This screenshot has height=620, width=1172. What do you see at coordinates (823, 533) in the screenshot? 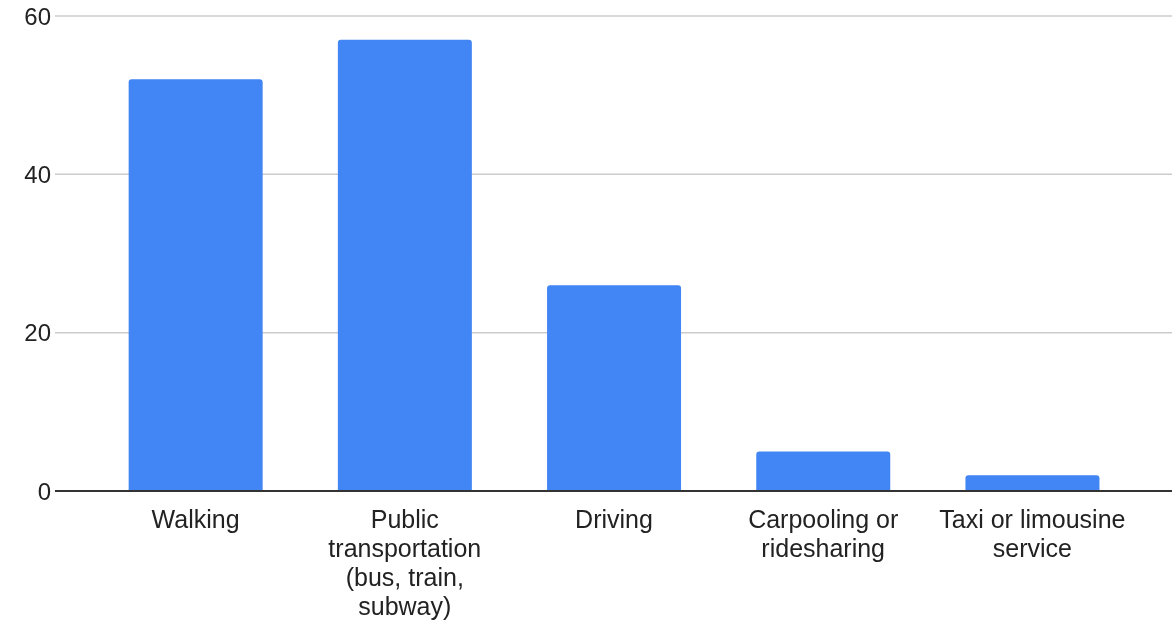
I see `x-tick-label: Carpooling or ridesharing` at bounding box center [823, 533].